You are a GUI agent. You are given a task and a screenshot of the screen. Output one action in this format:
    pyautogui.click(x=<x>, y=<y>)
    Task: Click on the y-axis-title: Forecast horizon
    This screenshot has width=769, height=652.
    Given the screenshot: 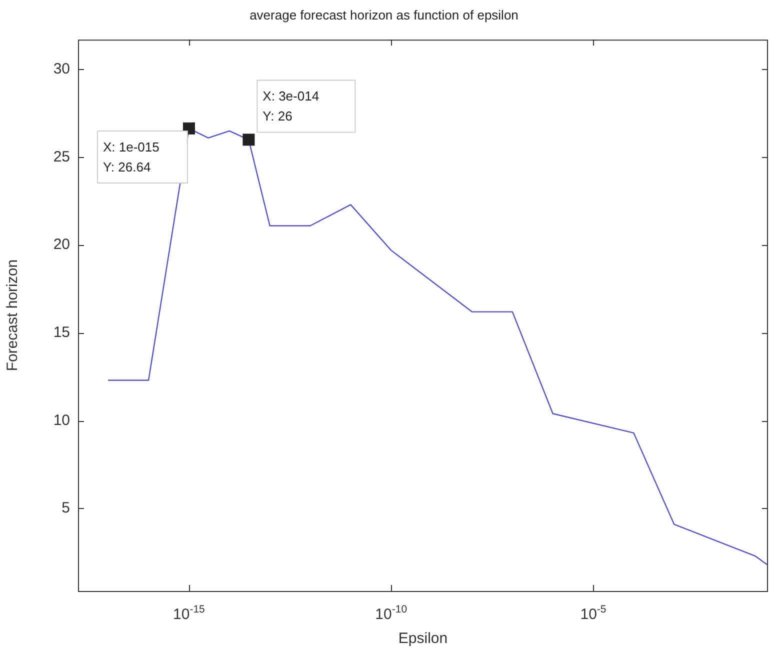 What is the action you would take?
    pyautogui.click(x=13, y=315)
    